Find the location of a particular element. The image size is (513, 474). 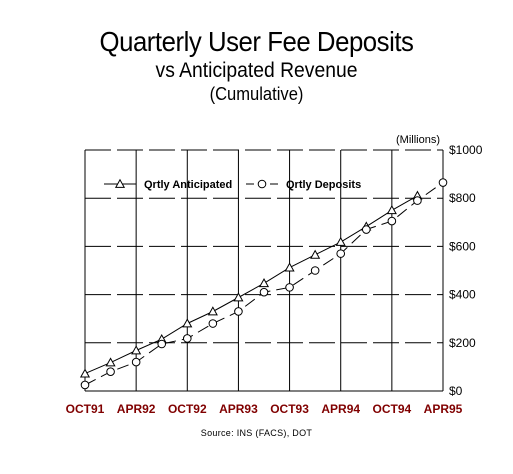

legend: Qrtly Anticipated Qrtly Deposits is located at coordinates (232, 184).